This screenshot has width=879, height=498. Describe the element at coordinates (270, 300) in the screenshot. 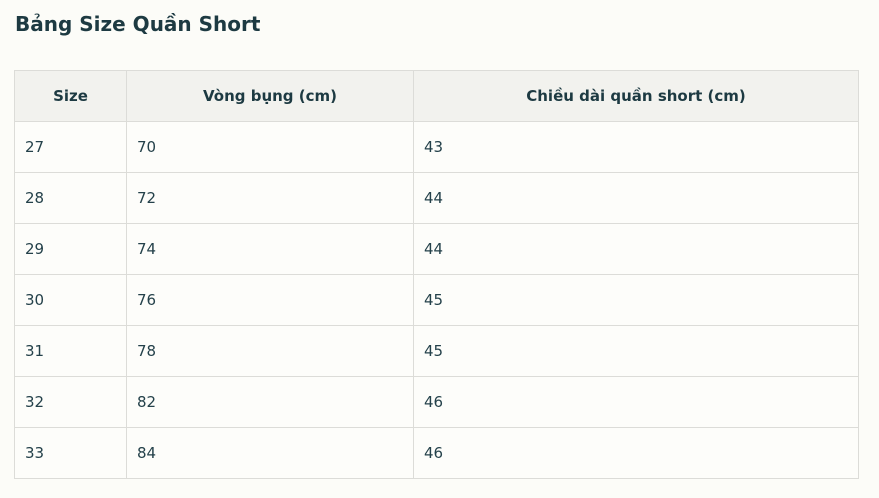

I see `cell-waist: 76` at that location.